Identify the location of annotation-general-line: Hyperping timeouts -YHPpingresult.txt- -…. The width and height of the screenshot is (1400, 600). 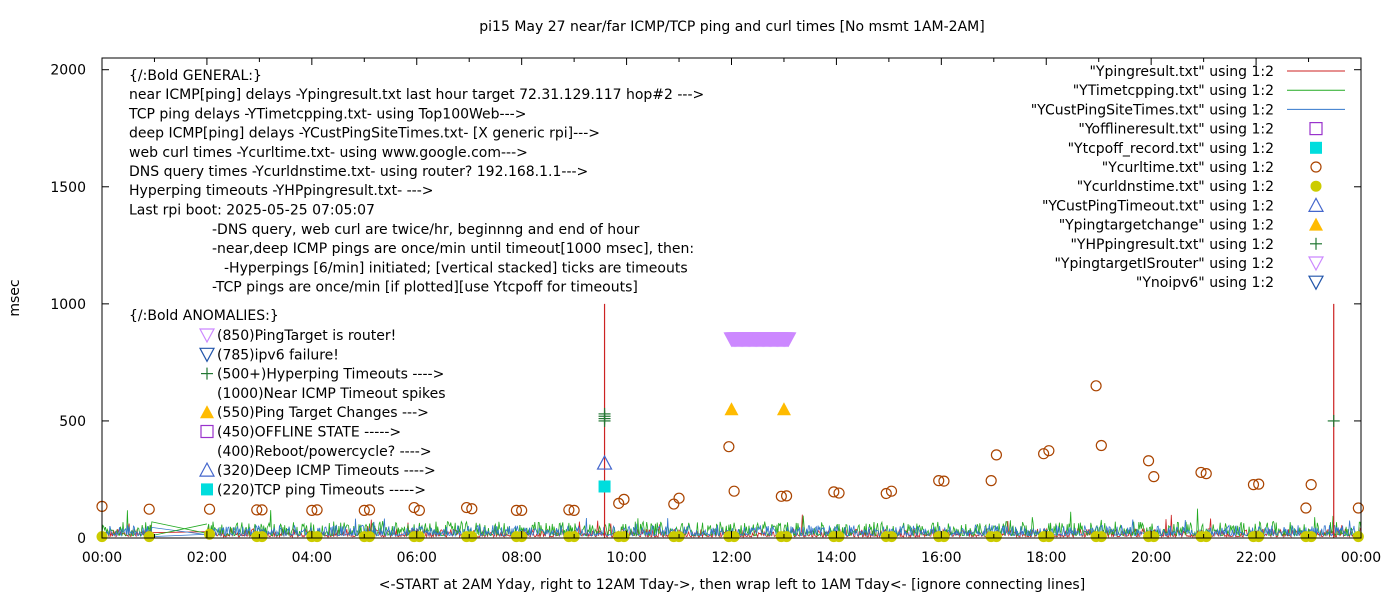
(281, 191).